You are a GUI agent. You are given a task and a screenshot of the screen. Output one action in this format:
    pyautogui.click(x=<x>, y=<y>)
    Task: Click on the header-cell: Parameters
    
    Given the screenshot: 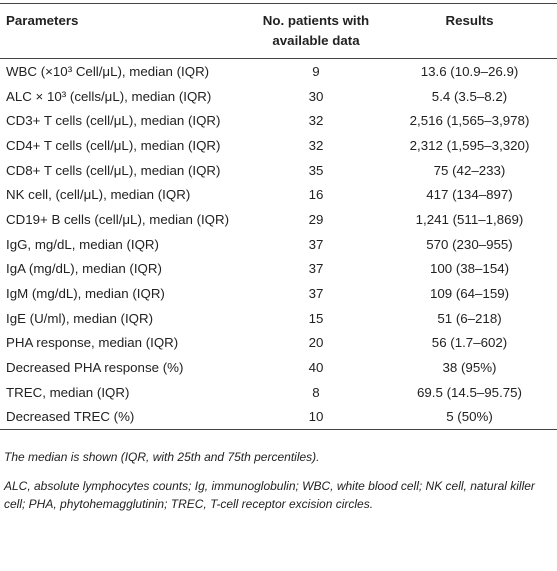 What is the action you would take?
    pyautogui.click(x=125, y=31)
    